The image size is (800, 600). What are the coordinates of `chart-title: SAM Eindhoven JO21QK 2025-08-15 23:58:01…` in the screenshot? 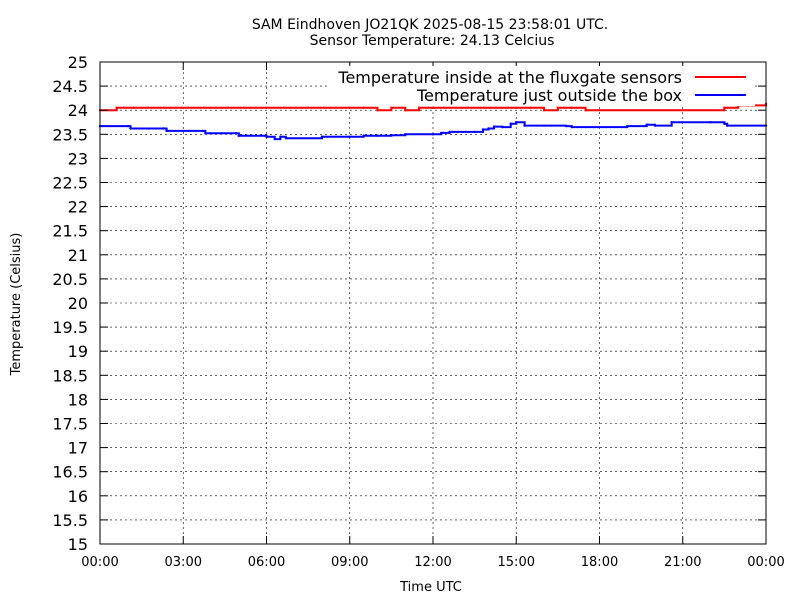 It's located at (430, 25).